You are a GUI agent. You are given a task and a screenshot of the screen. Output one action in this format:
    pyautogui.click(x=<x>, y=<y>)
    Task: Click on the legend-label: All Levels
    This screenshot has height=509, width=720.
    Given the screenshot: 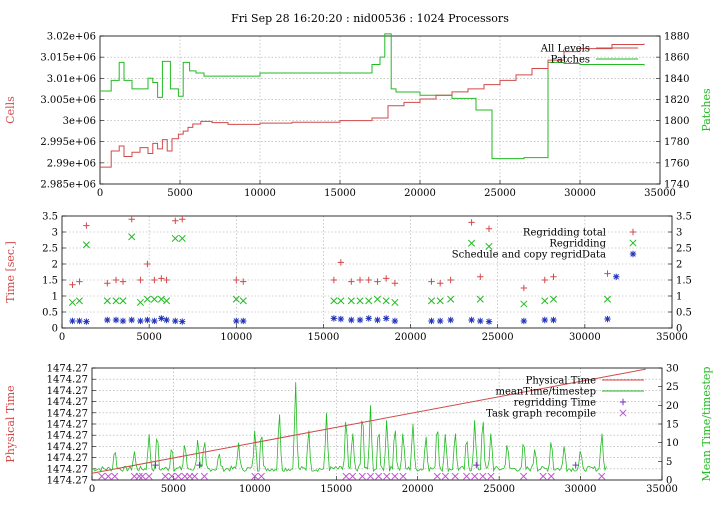 What is the action you would take?
    pyautogui.click(x=565, y=49)
    